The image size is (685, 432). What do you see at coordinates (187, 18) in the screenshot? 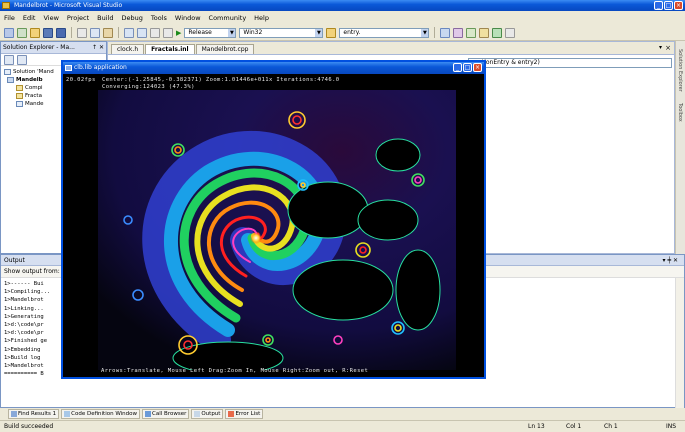
I see `menu-window: Window` at bounding box center [187, 18].